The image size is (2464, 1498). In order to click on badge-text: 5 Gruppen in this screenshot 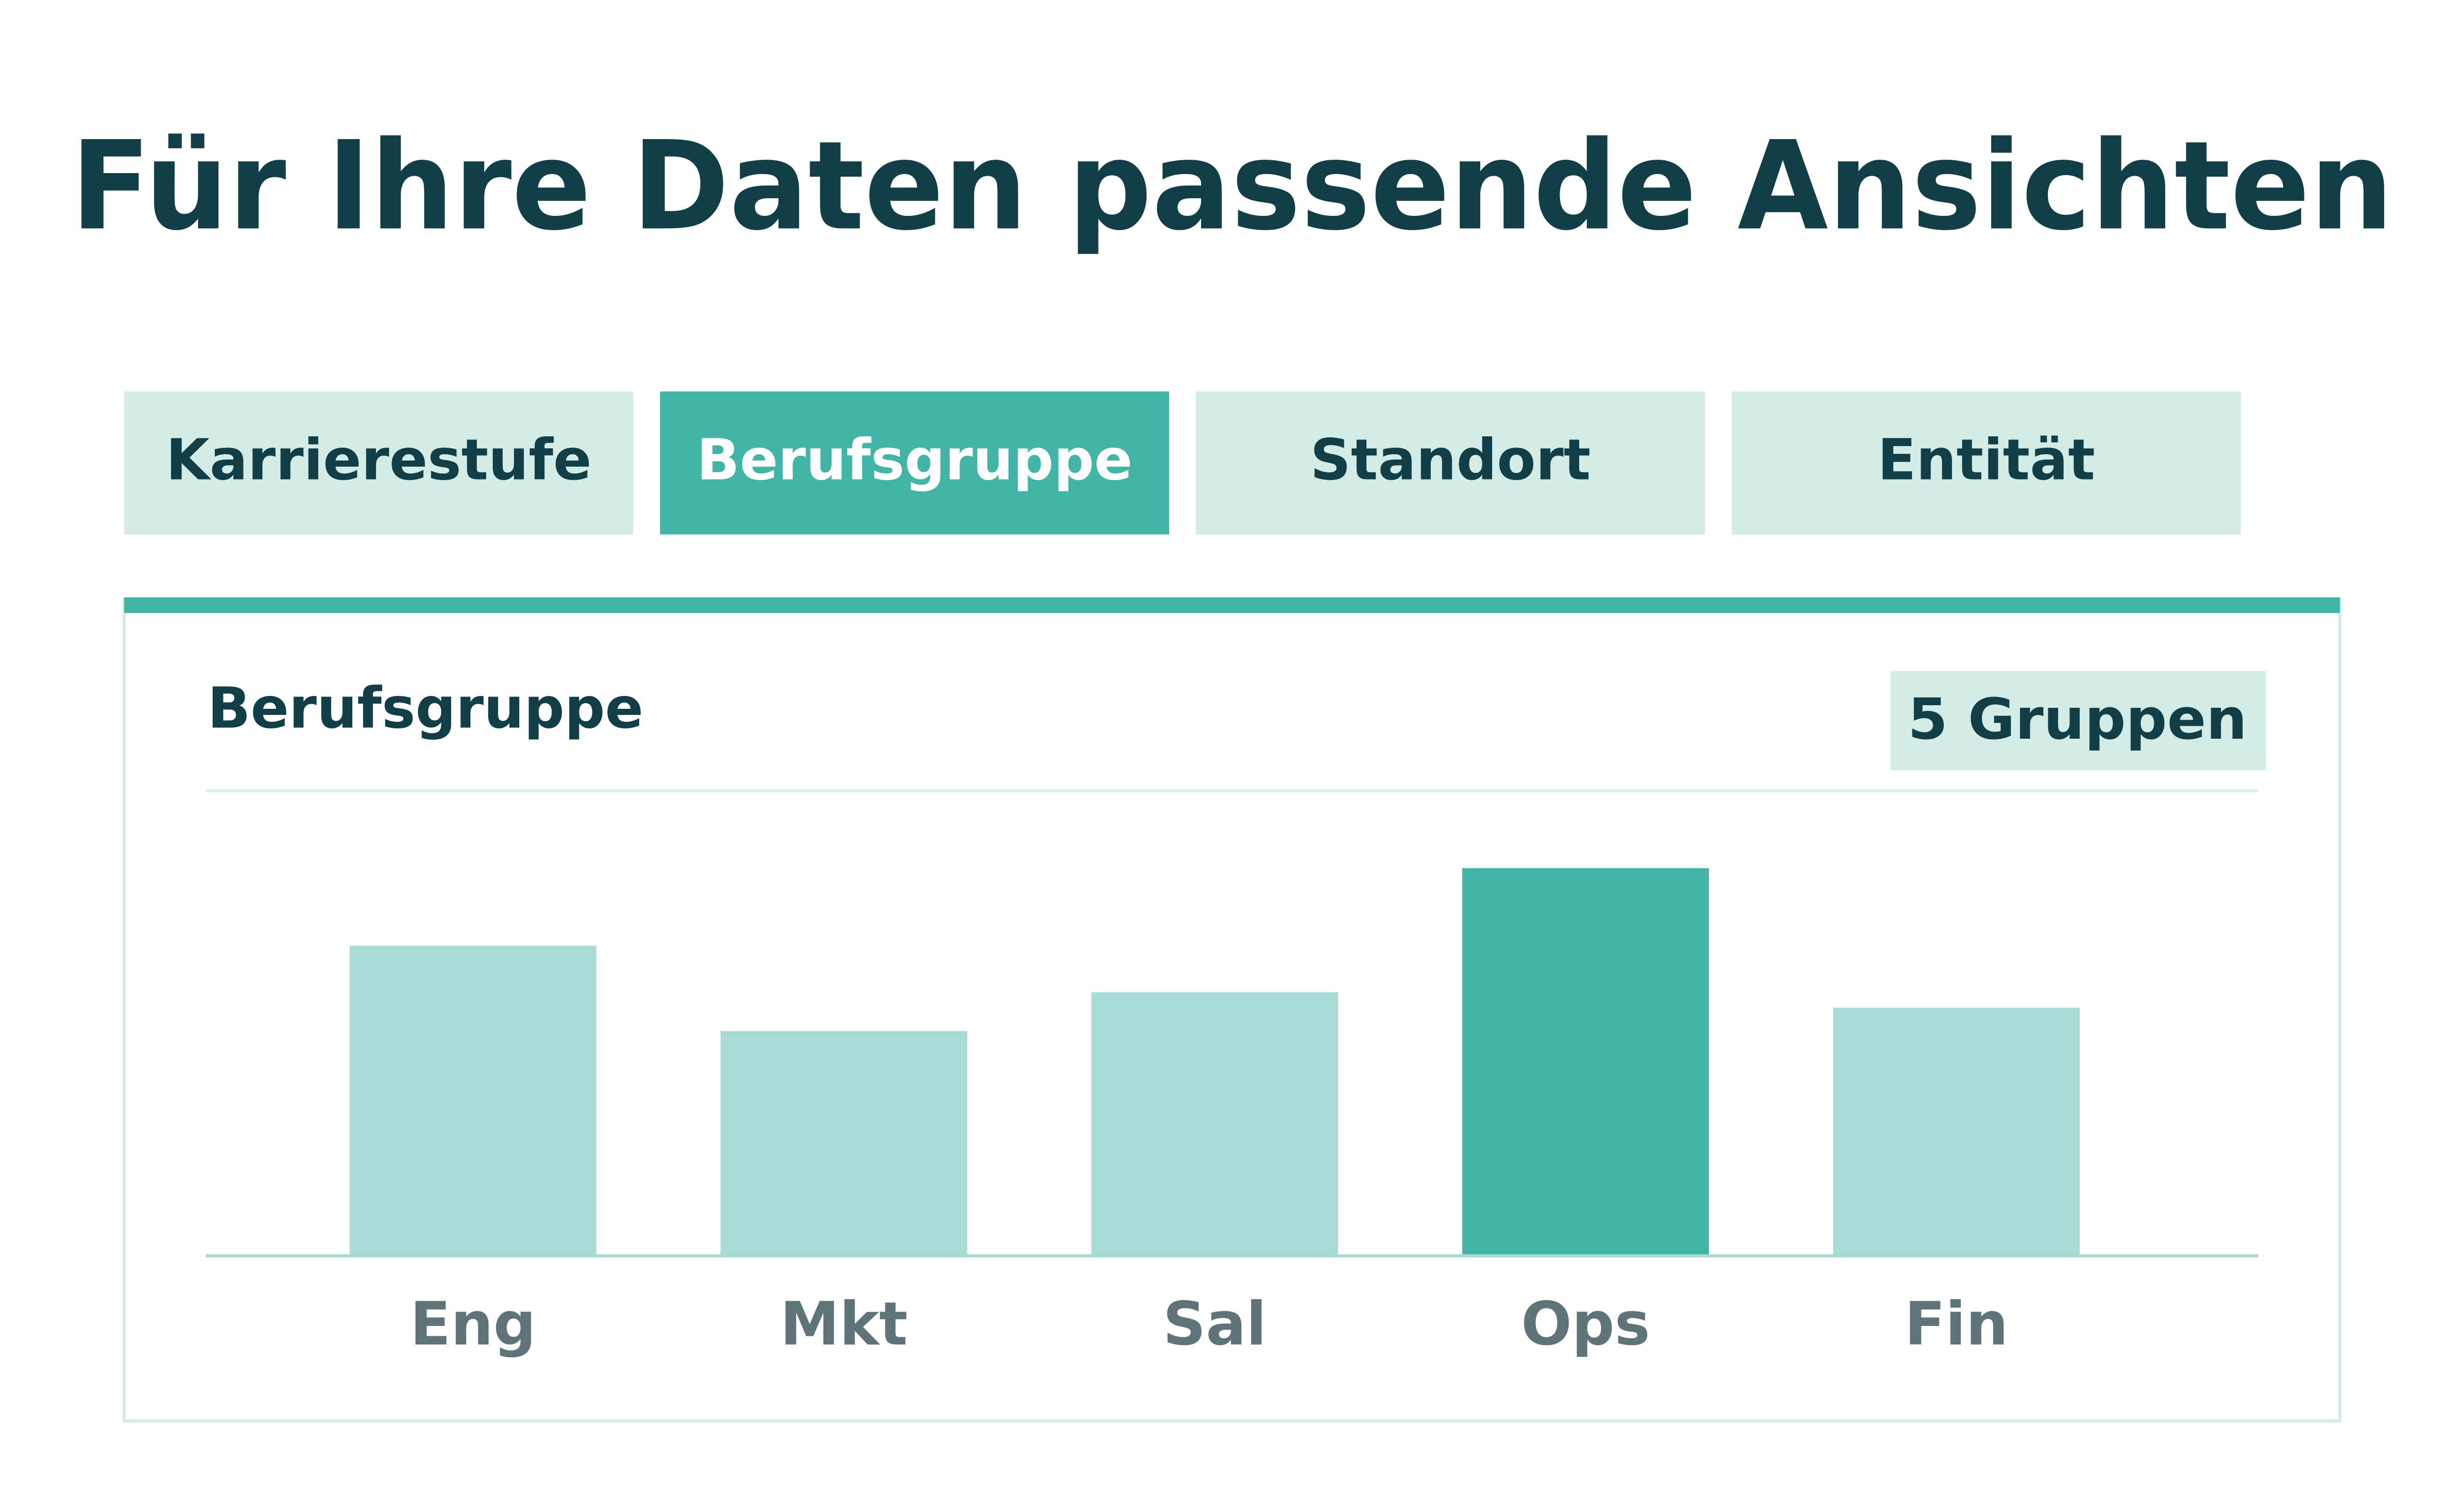, I will do `click(2077, 719)`.